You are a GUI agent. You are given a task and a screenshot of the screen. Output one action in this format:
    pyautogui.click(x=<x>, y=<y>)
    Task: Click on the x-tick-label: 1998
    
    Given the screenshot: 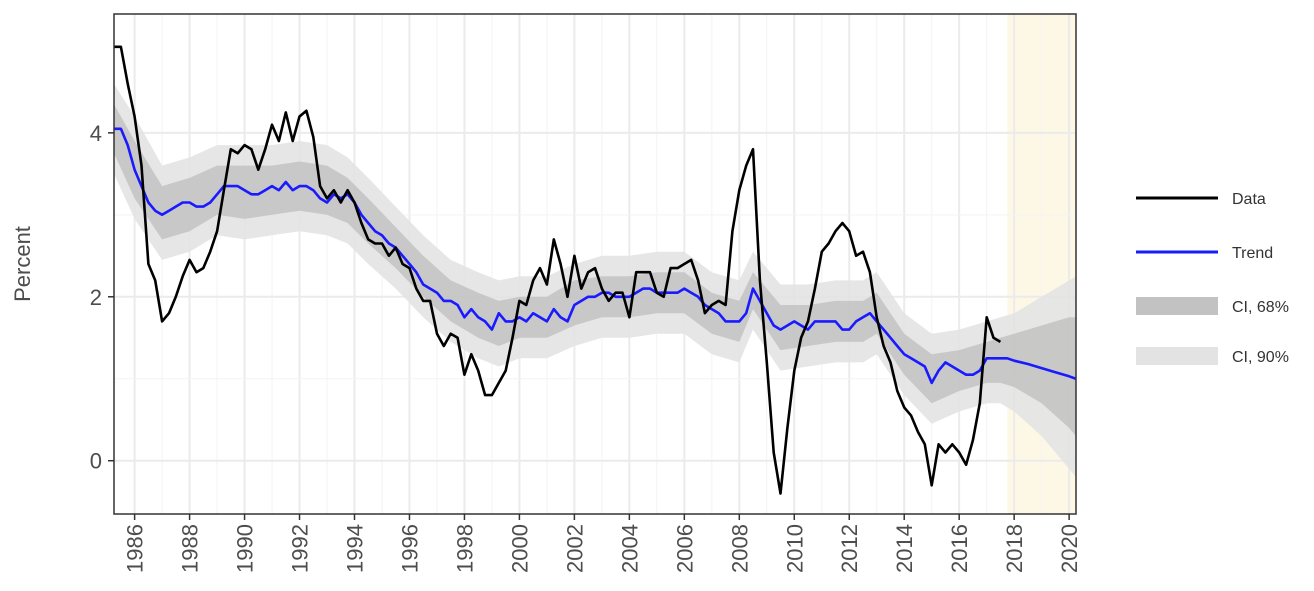 What is the action you would take?
    pyautogui.click(x=464, y=548)
    